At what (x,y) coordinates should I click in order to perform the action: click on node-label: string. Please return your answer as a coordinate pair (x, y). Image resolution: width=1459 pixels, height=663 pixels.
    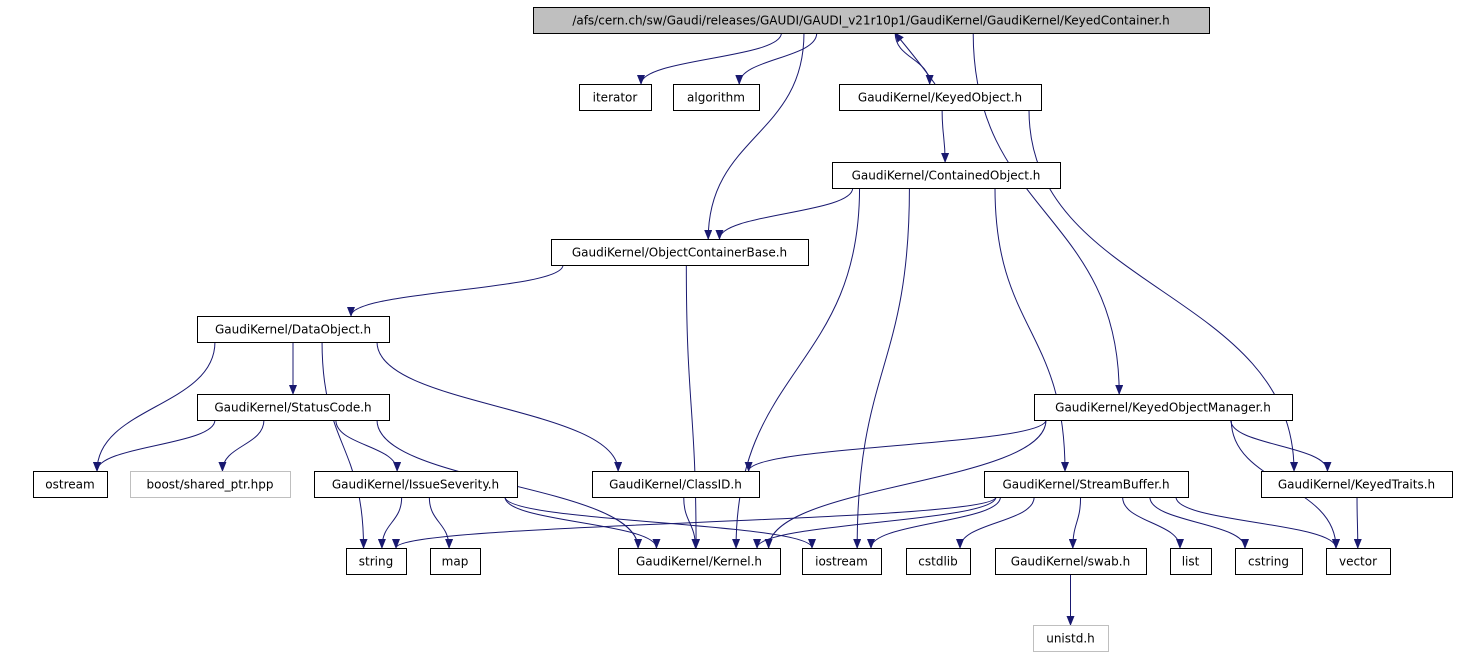
    Looking at the image, I should click on (376, 562).